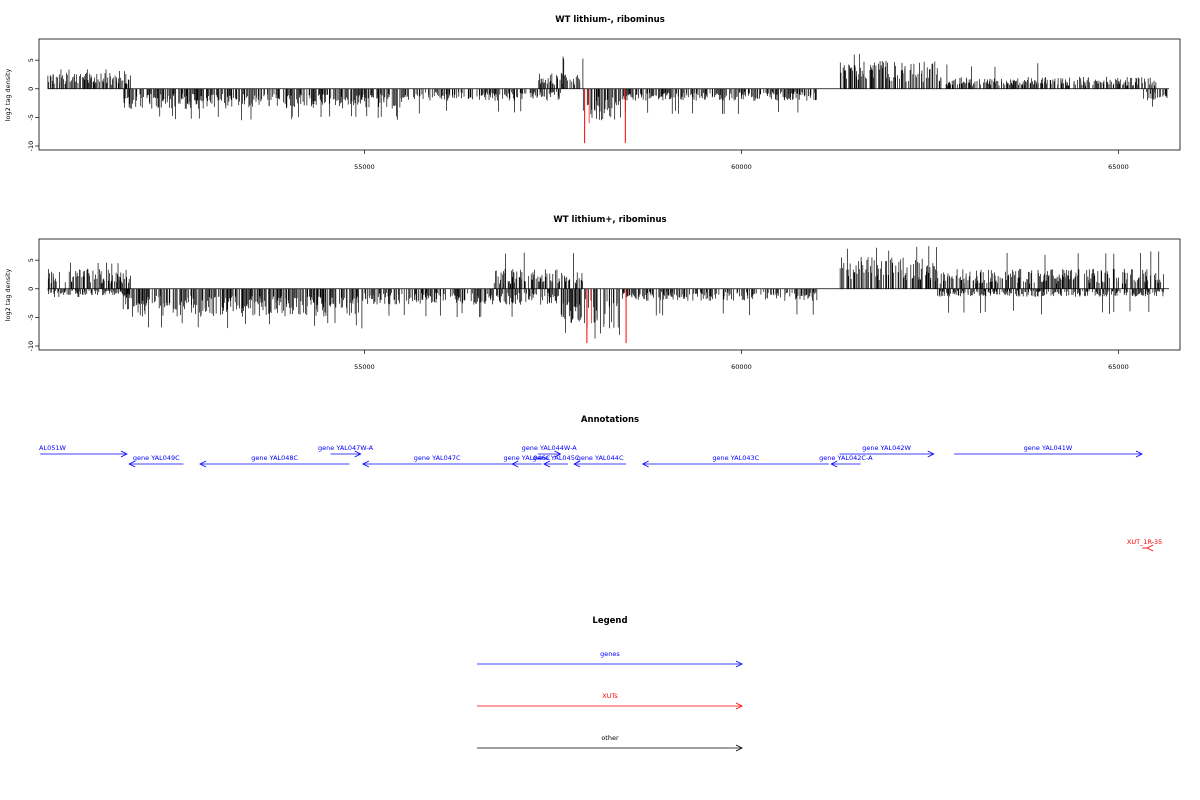 This screenshot has height=800, width=1200. Describe the element at coordinates (610, 696) in the screenshot. I see `legend-label: XUTs` at that location.